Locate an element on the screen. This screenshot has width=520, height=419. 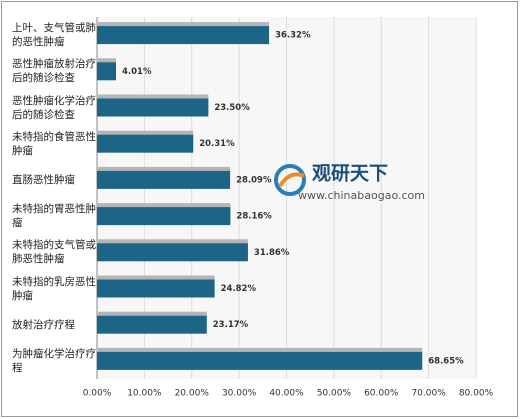
value-label: 31.86% is located at coordinates (272, 253).